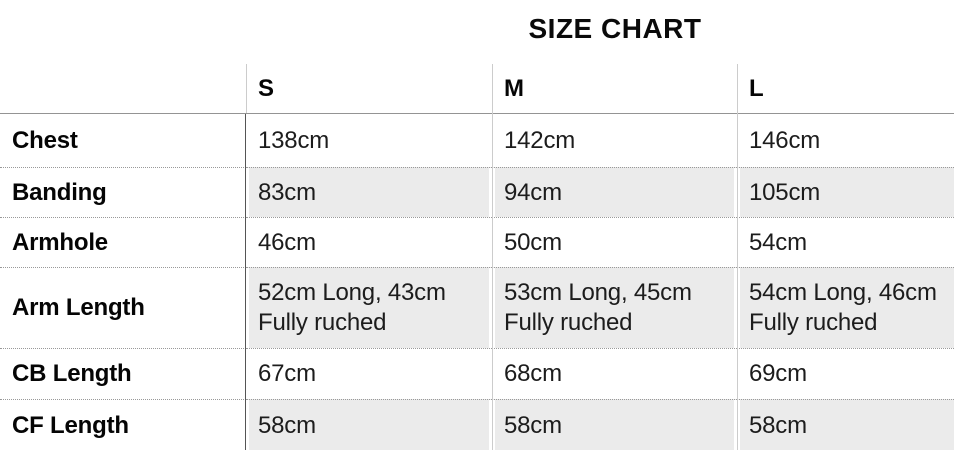 Image resolution: width=954 pixels, height=450 pixels. What do you see at coordinates (45, 140) in the screenshot?
I see `row-label: Chest` at bounding box center [45, 140].